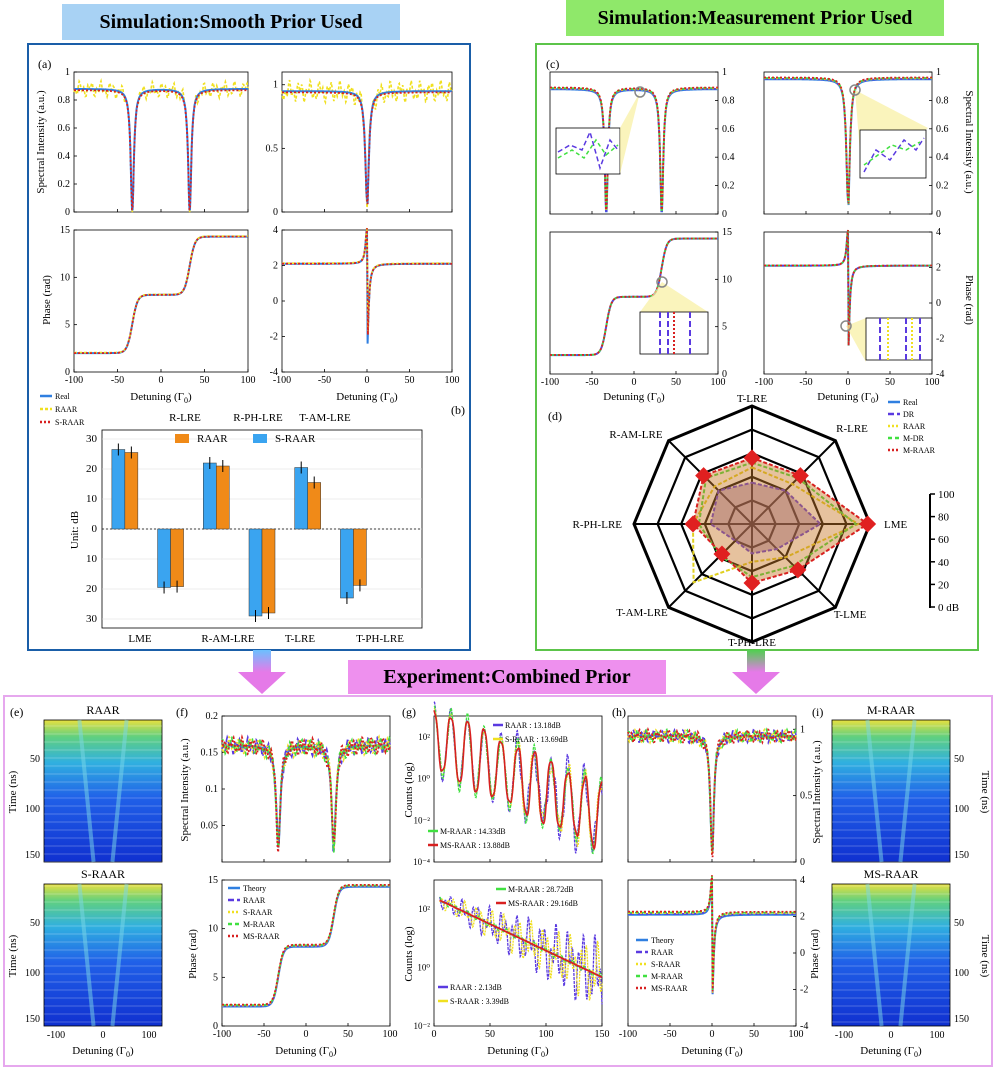  What do you see at coordinates (62, 396) in the screenshot?
I see `legend-a-label: Real` at bounding box center [62, 396].